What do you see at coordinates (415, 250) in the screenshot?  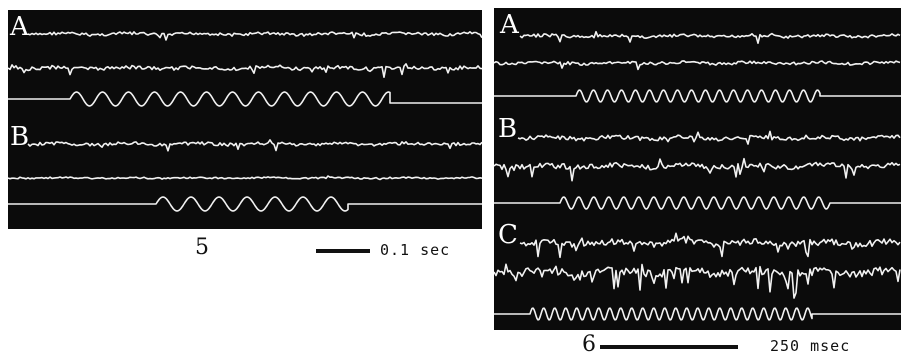 I see `figure-5-scale-label: 0.1 sec` at bounding box center [415, 250].